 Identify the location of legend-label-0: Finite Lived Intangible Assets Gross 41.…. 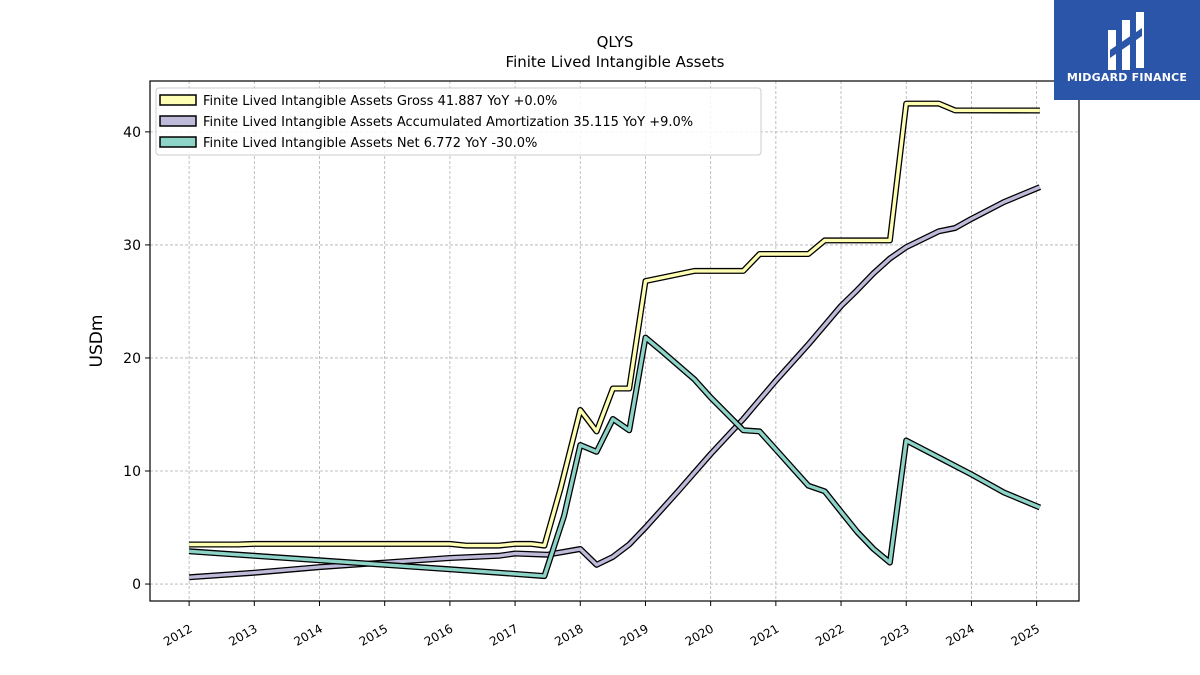
(380, 101).